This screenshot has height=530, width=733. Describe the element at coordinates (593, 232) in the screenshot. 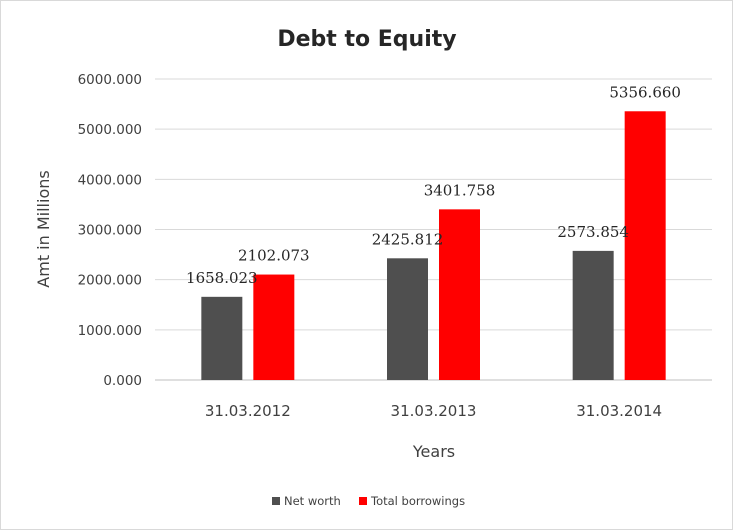

I see `data-label-net-worth: 2573.854` at that location.